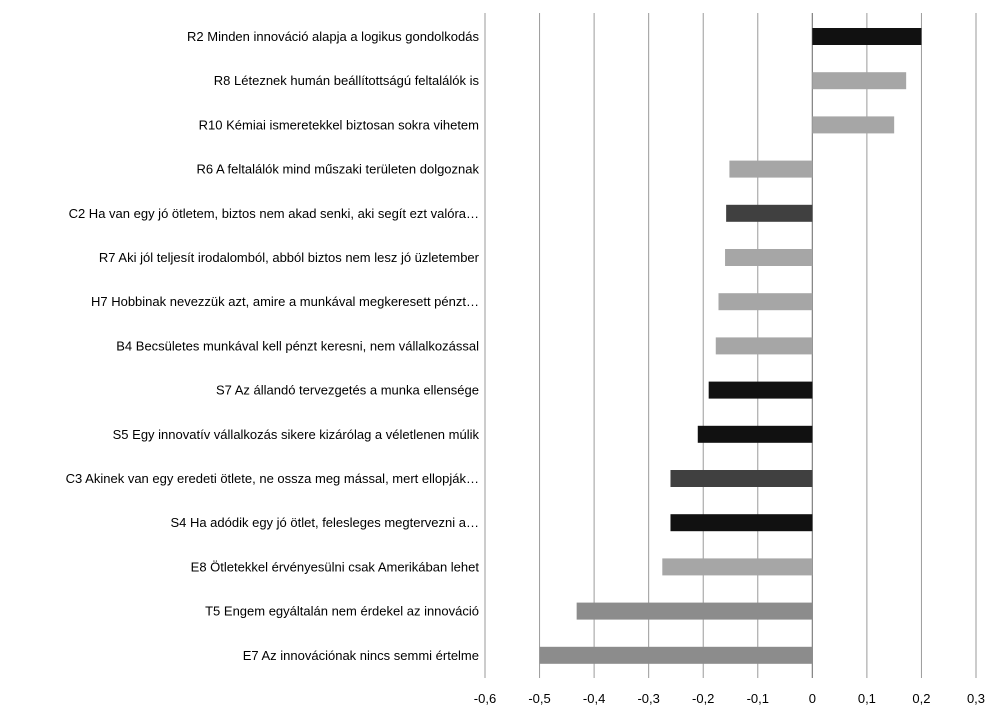 The height and width of the screenshot is (713, 988). Describe the element at coordinates (921, 698) in the screenshot. I see `x-tick-label: 0,2` at that location.